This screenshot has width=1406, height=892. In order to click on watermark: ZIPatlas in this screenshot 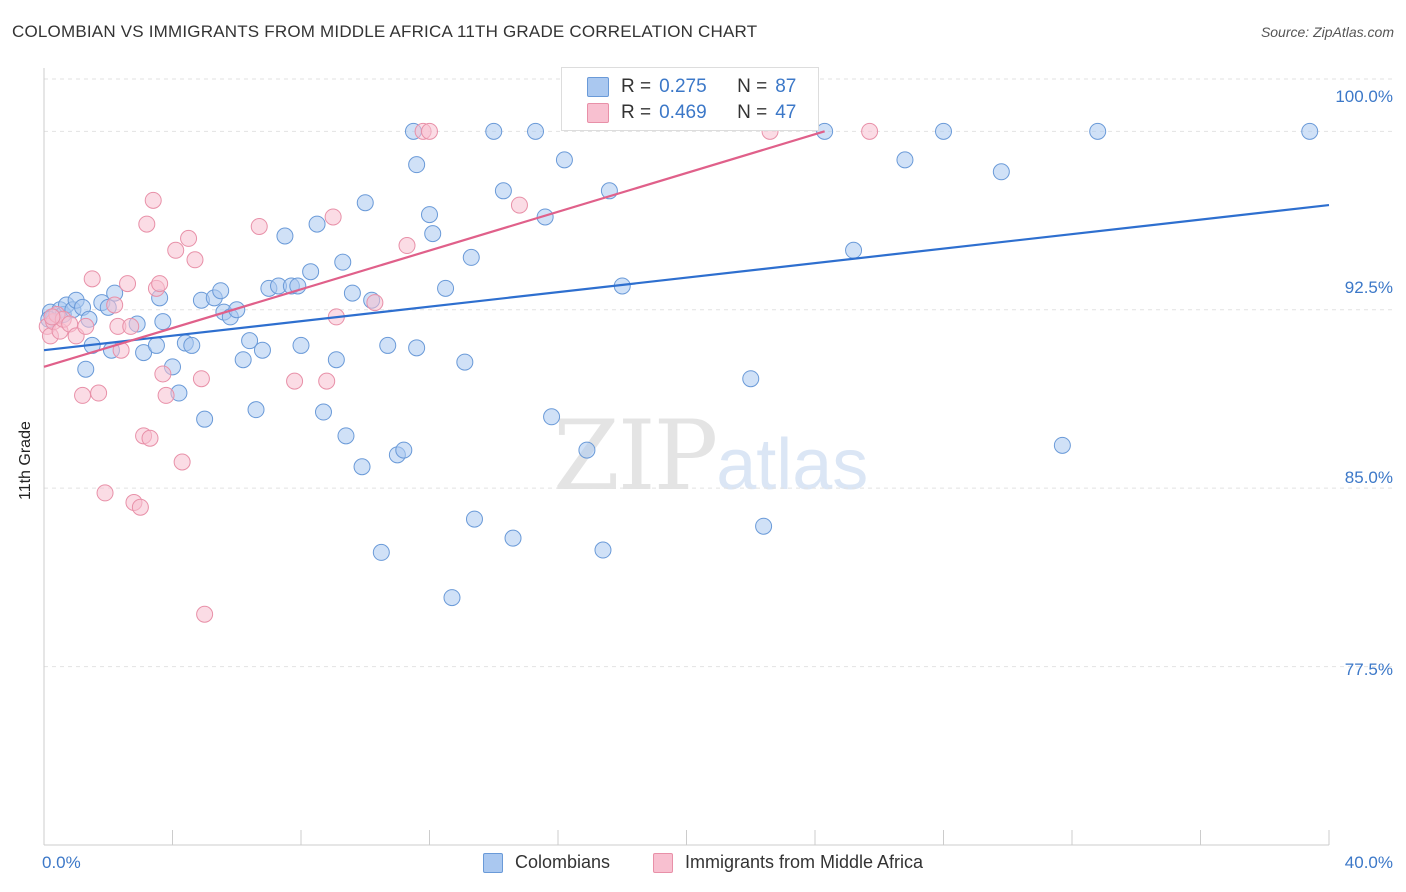, I will do `click(710, 456)`.